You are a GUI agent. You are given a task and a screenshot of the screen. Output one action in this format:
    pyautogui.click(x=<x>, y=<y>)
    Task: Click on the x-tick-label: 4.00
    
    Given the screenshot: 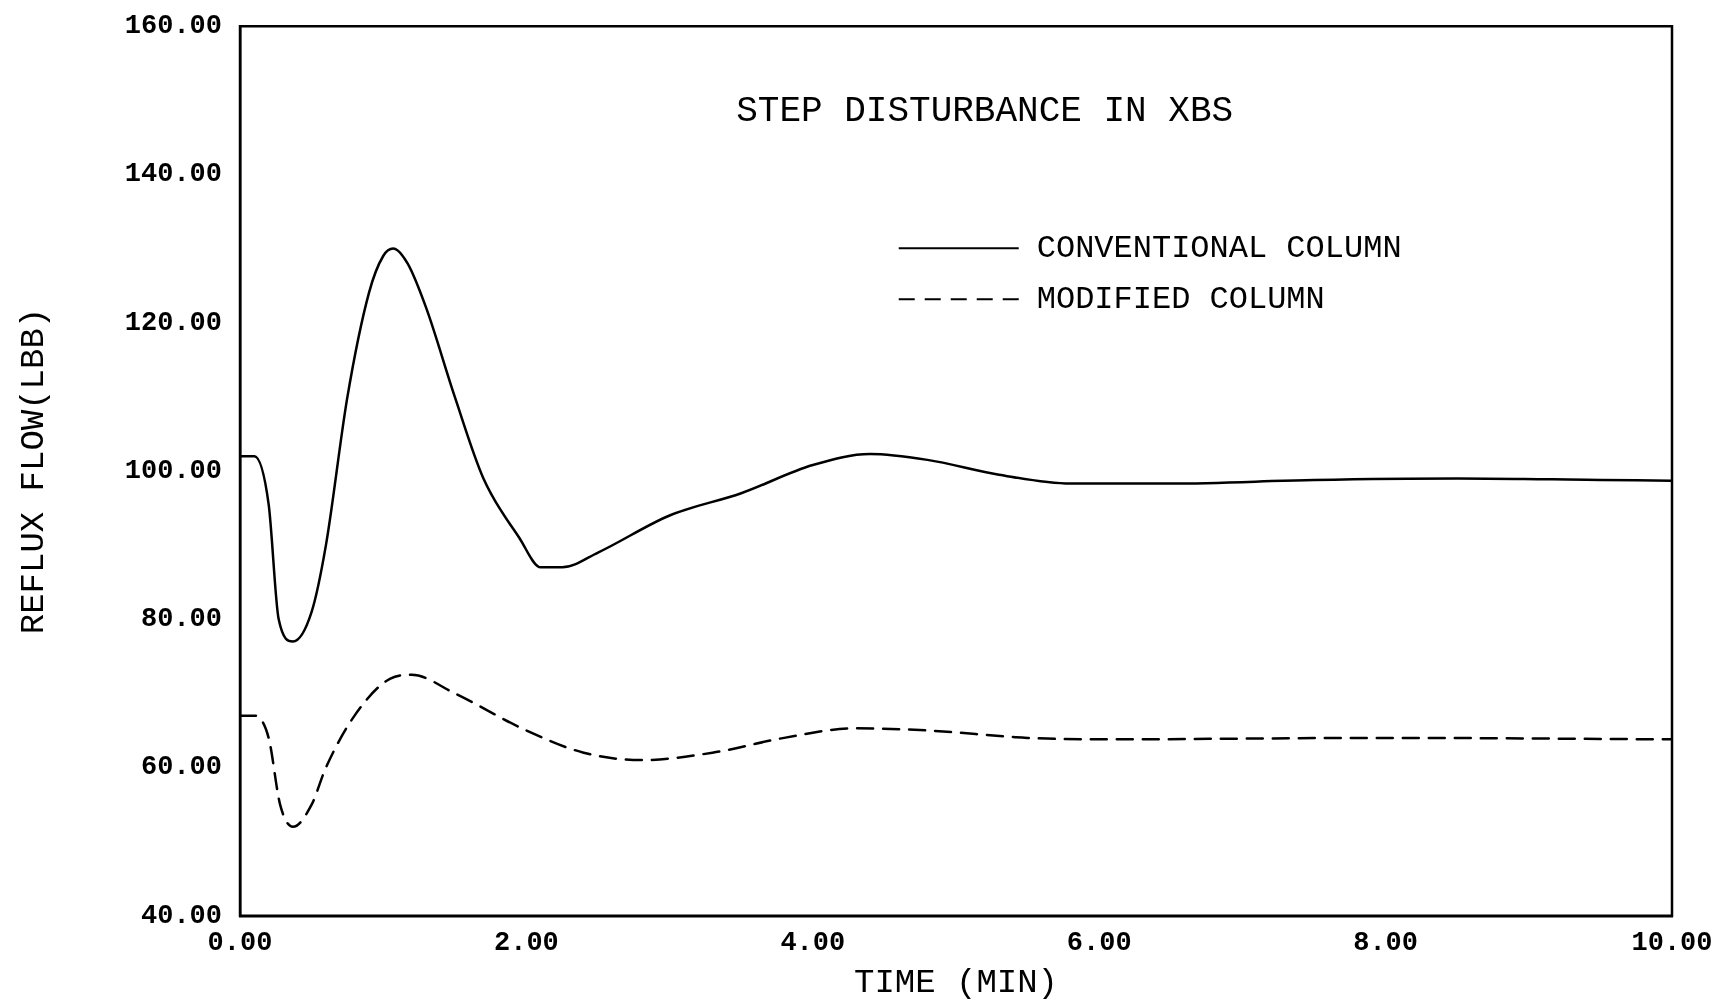 What is the action you would take?
    pyautogui.click(x=813, y=942)
    